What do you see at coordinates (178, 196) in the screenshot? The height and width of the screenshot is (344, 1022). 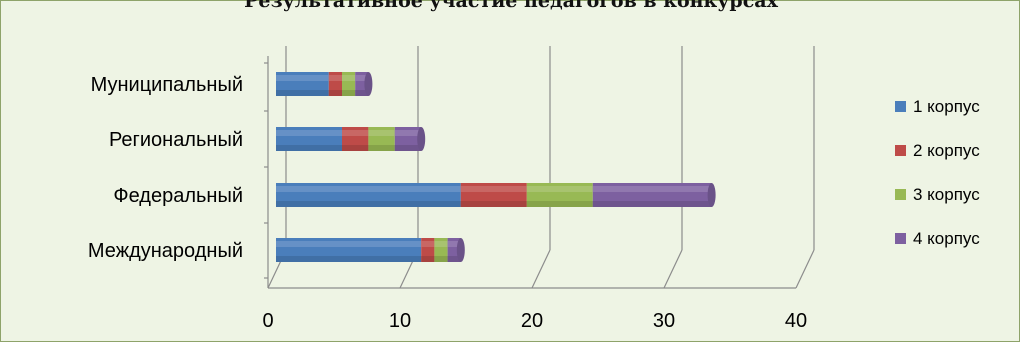 I see `category-label: Федеральный` at bounding box center [178, 196].